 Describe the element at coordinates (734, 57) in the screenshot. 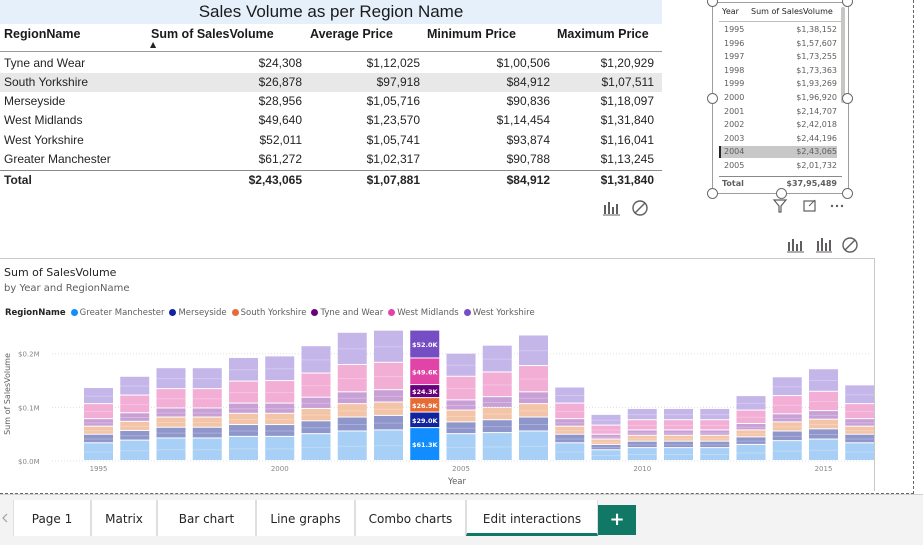

I see `slicer-year: 1997` at that location.